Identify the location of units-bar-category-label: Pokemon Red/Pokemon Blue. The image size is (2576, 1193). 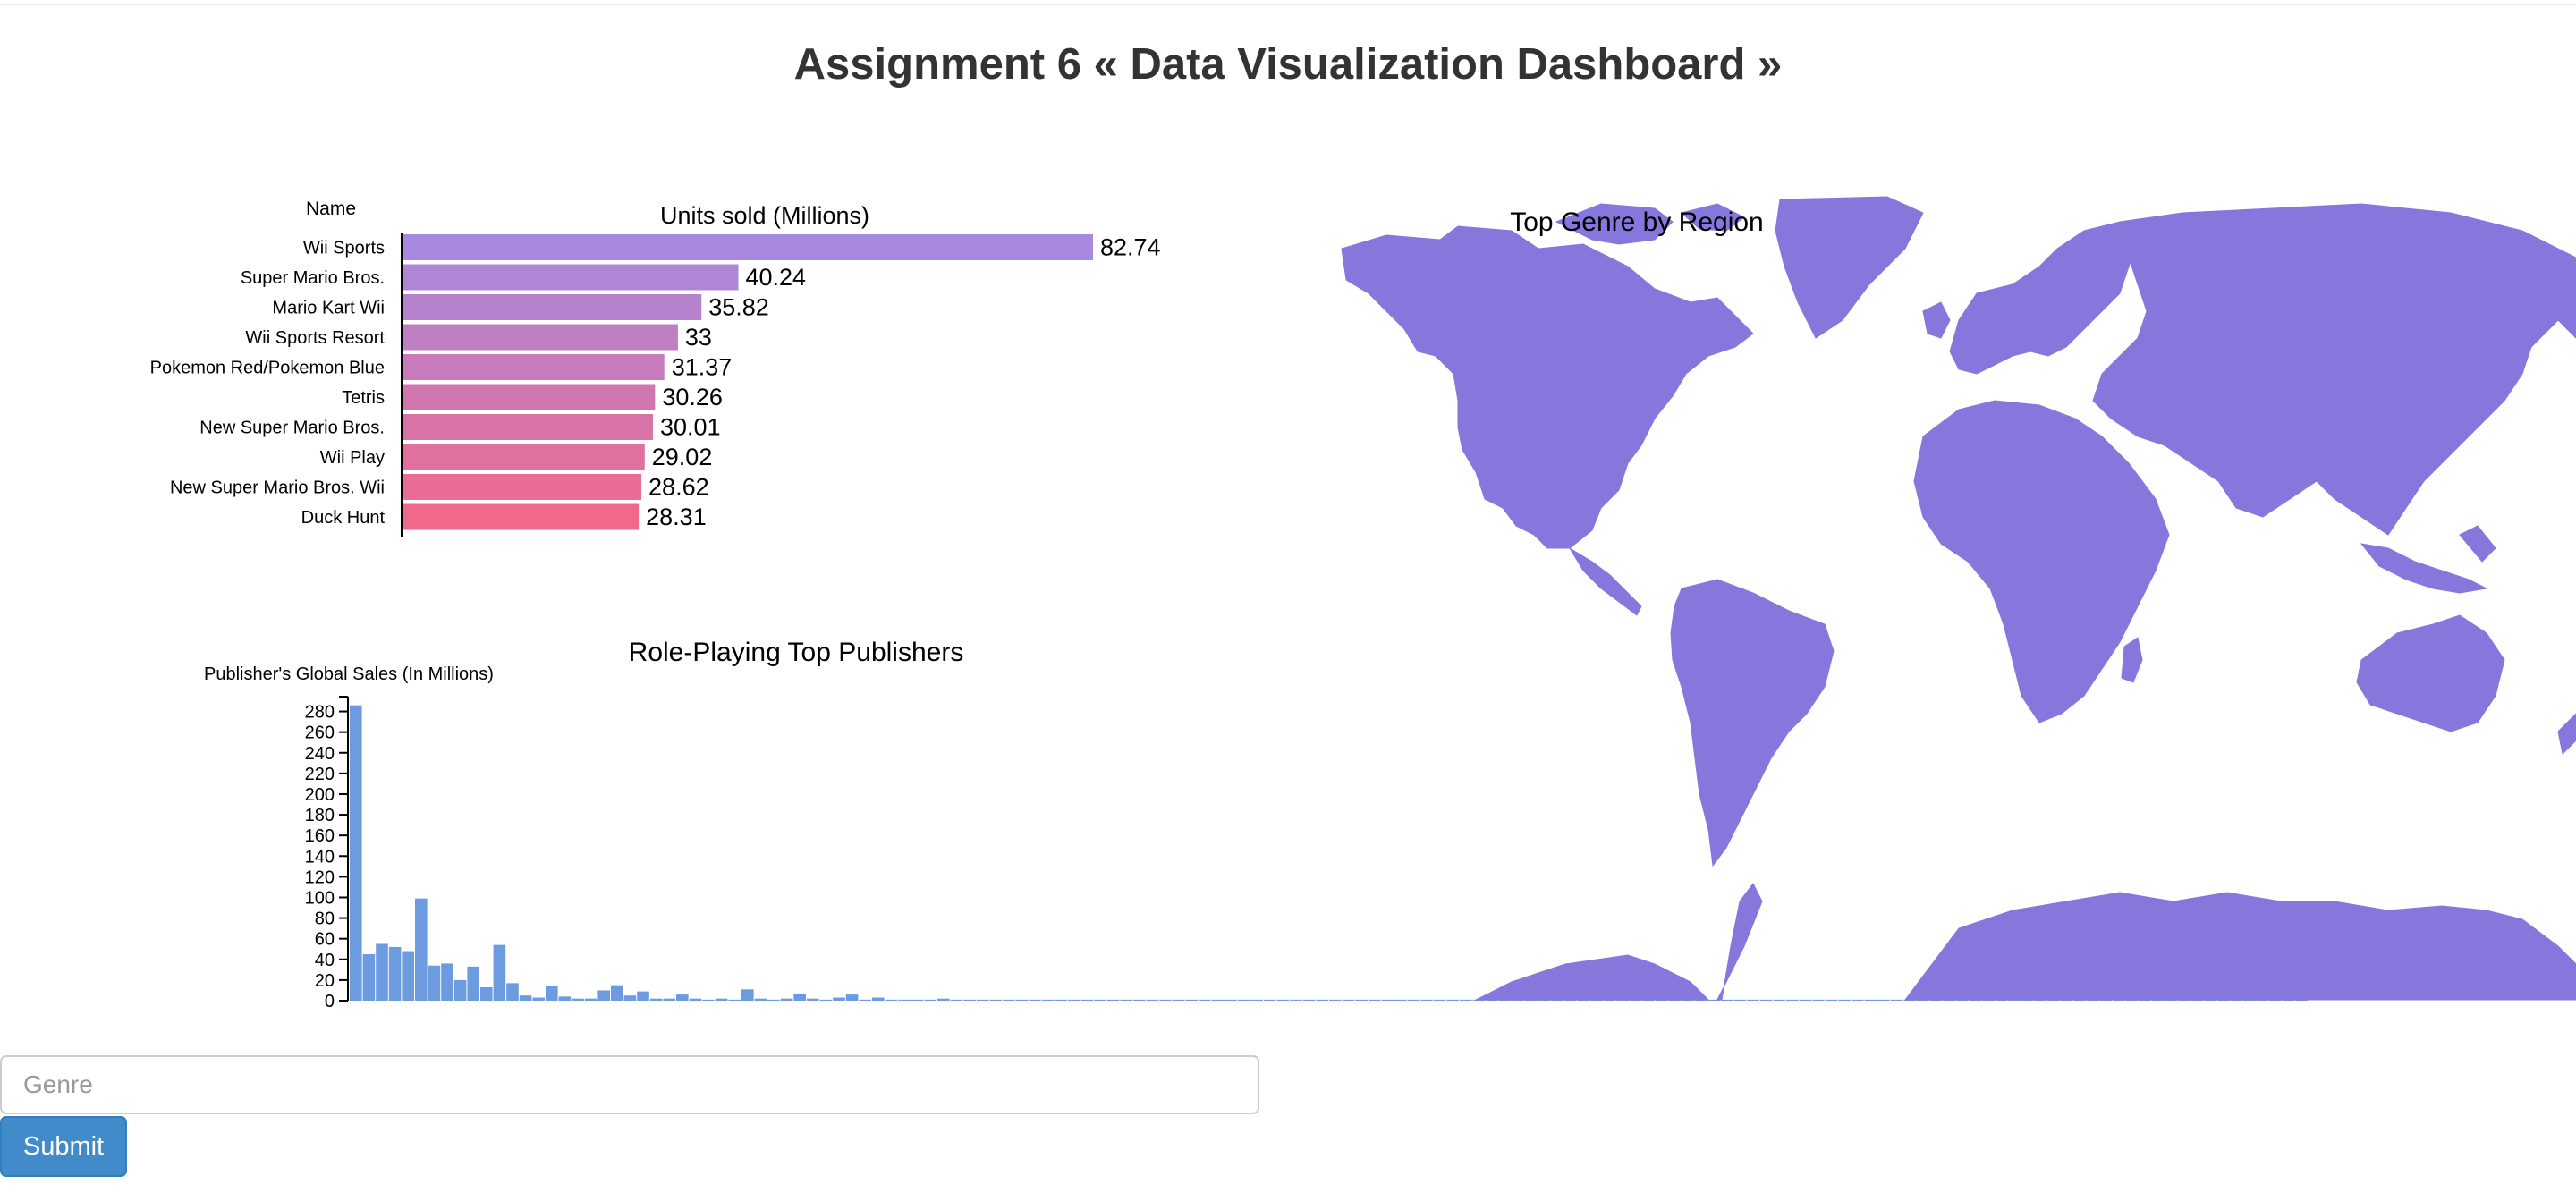
(267, 368).